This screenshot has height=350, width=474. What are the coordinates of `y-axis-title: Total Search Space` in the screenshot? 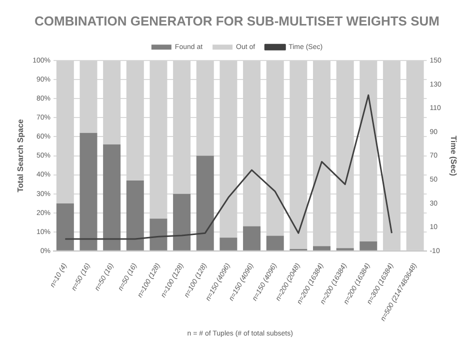 It's located at (21, 155).